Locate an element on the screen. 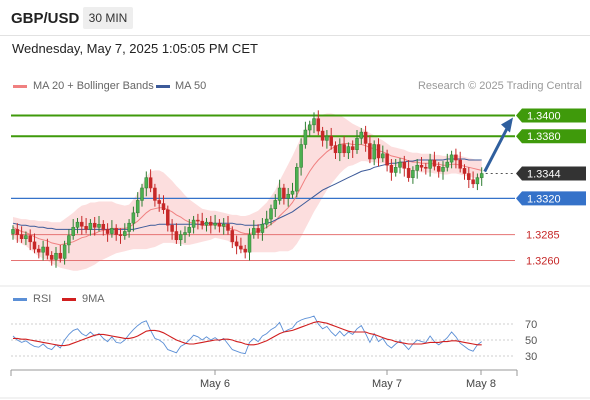 This screenshot has width=590, height=400. rsi-ma-legend-label: 9MA is located at coordinates (93, 299).